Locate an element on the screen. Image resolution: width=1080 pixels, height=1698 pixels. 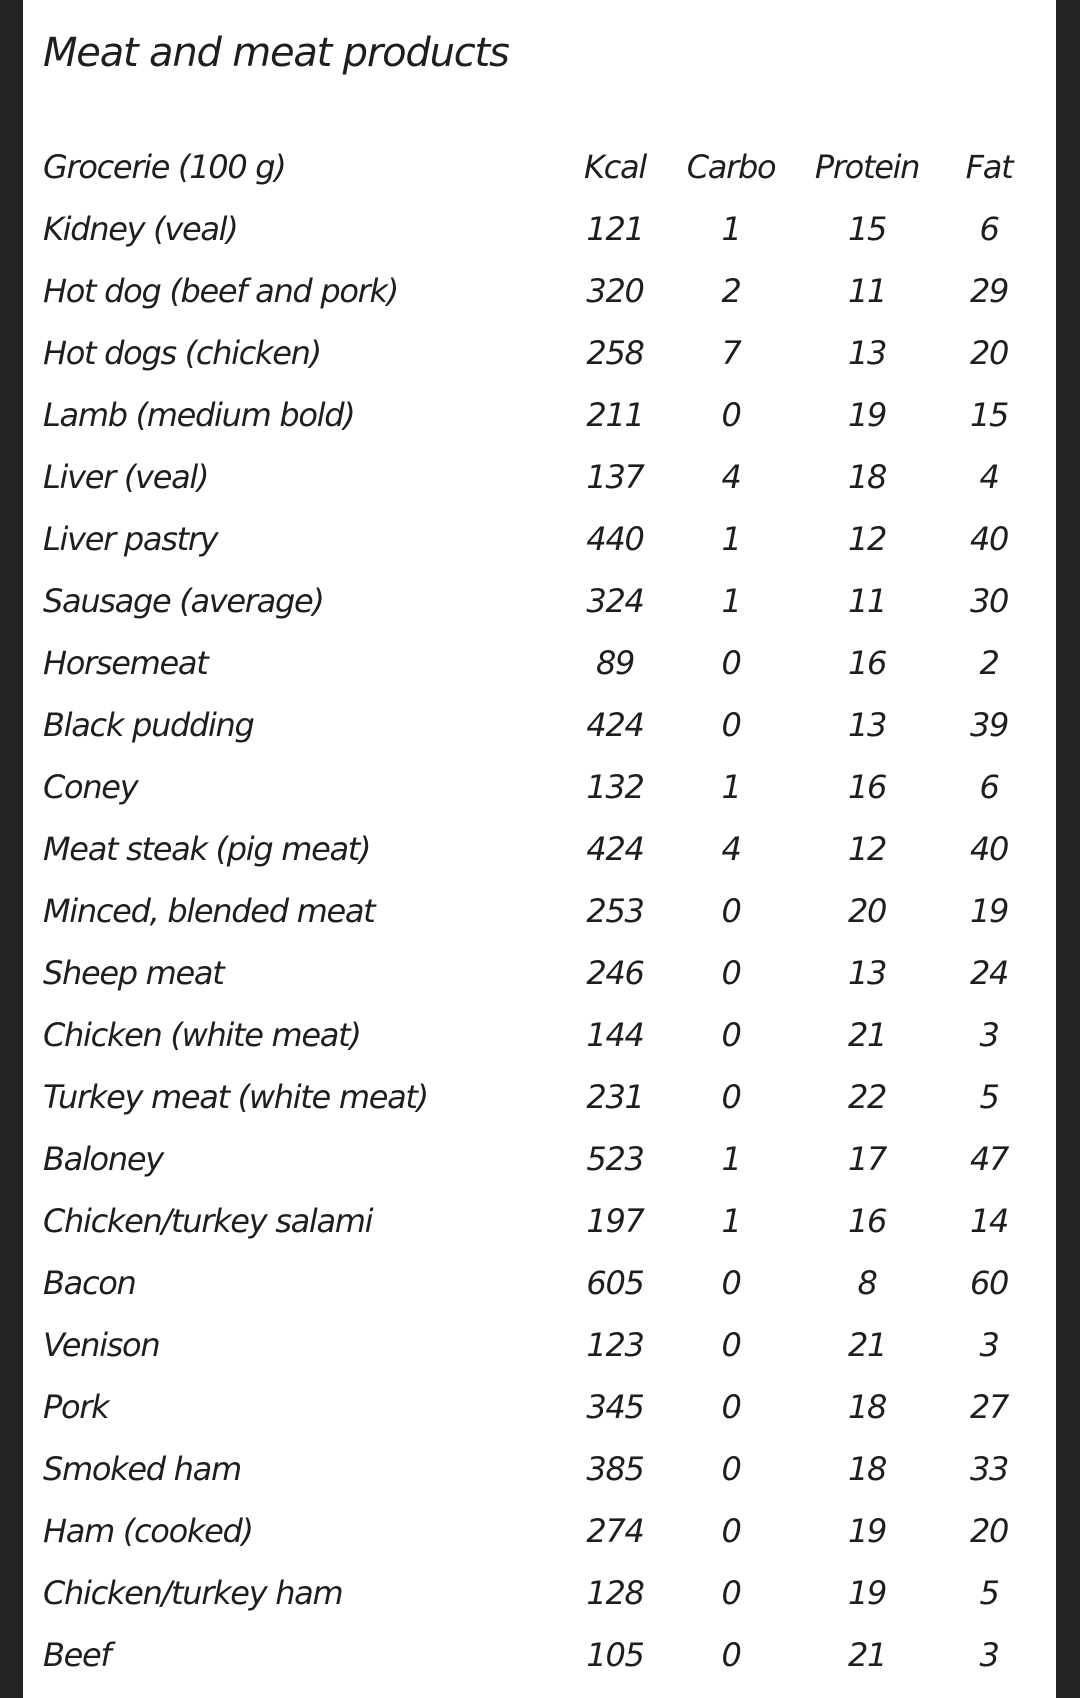
cell-kcal: 105 is located at coordinates (615, 1655).